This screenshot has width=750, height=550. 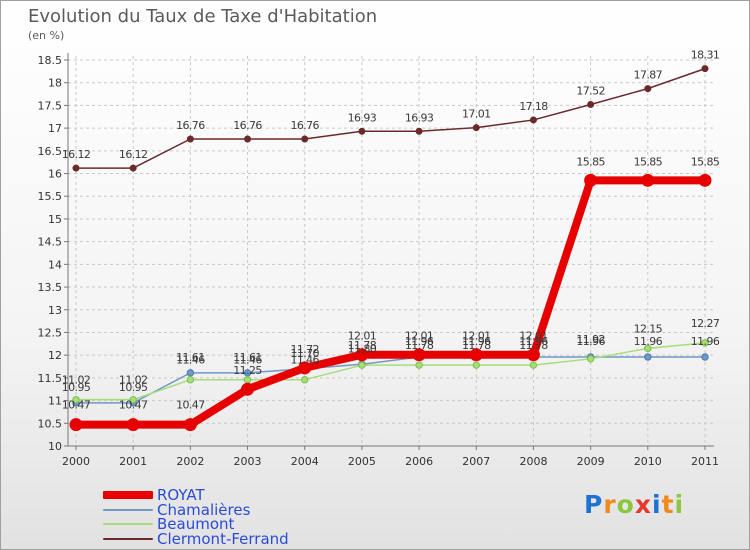 What do you see at coordinates (648, 461) in the screenshot?
I see `x-tick-label: 2010` at bounding box center [648, 461].